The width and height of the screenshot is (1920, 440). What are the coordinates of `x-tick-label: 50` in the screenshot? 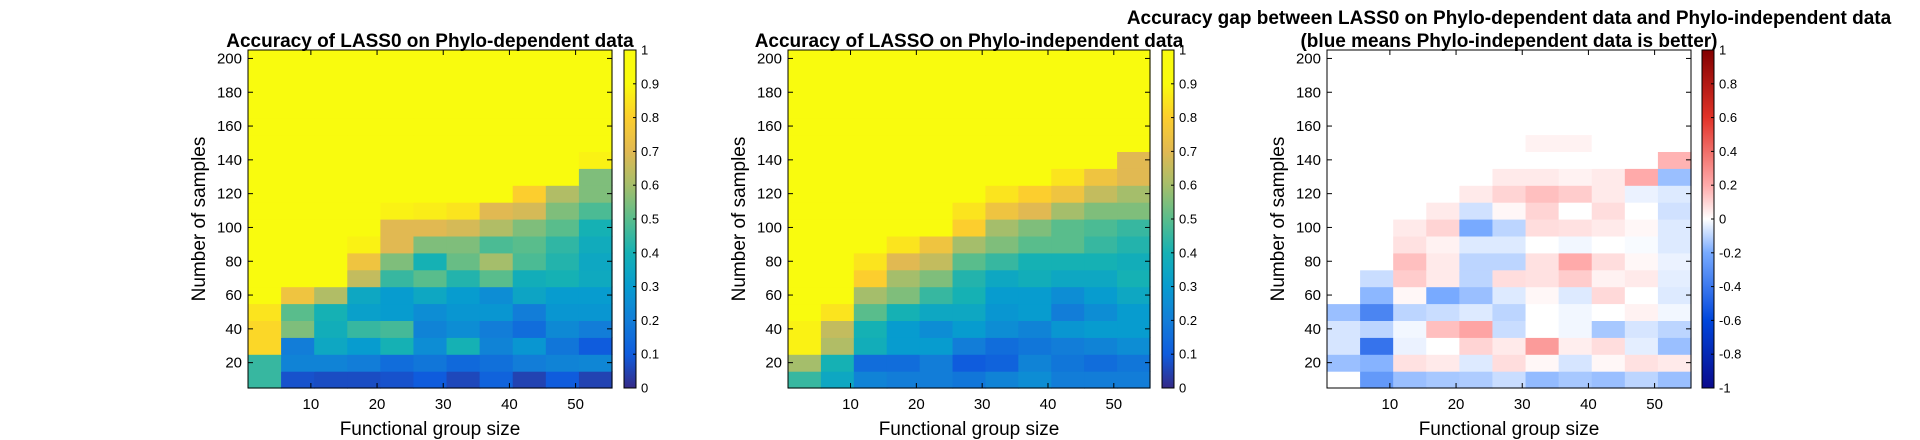 It's located at (1654, 404).